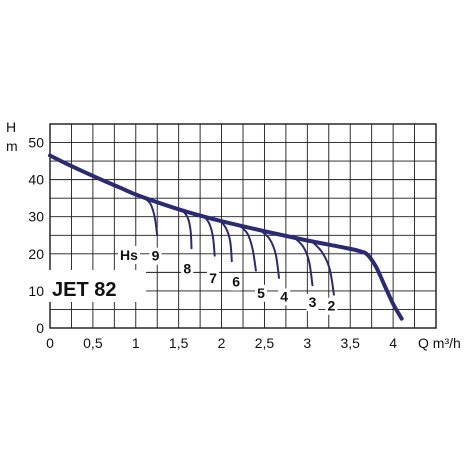 Image resolution: width=470 pixels, height=470 pixels. I want to click on y-tick-label: 40, so click(36, 180).